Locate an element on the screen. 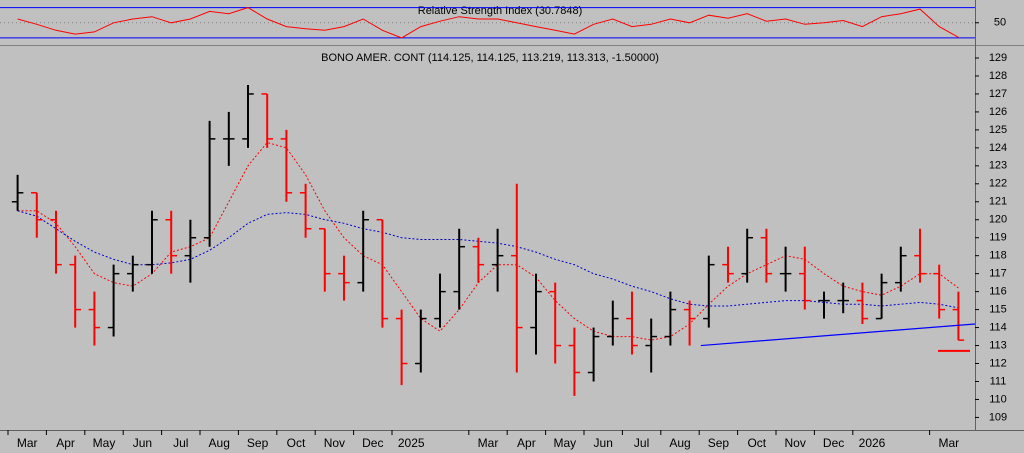 The height and width of the screenshot is (453, 1024). y-tick-label: 110 is located at coordinates (998, 399).